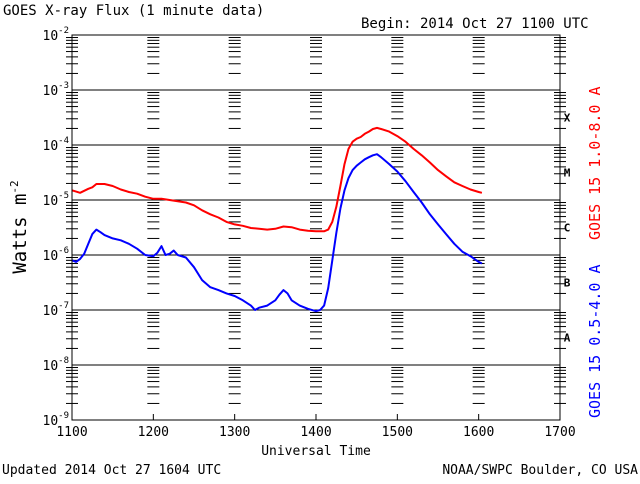 This screenshot has width=640, height=484. I want to click on footer-updated: Updated 2014 Oct 27 1604 UTC, so click(111, 470).